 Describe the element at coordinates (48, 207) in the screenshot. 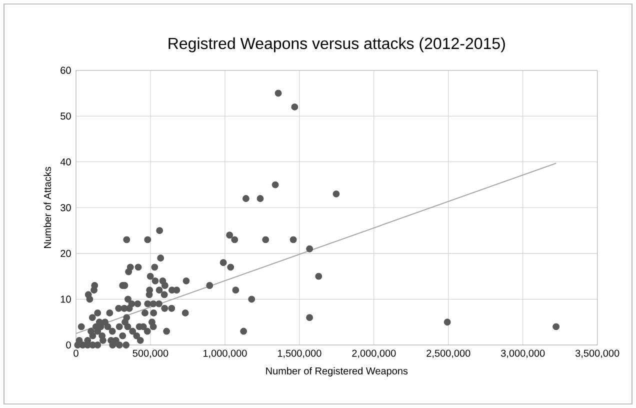

I see `y-axis-title: Number of Attacks` at that location.